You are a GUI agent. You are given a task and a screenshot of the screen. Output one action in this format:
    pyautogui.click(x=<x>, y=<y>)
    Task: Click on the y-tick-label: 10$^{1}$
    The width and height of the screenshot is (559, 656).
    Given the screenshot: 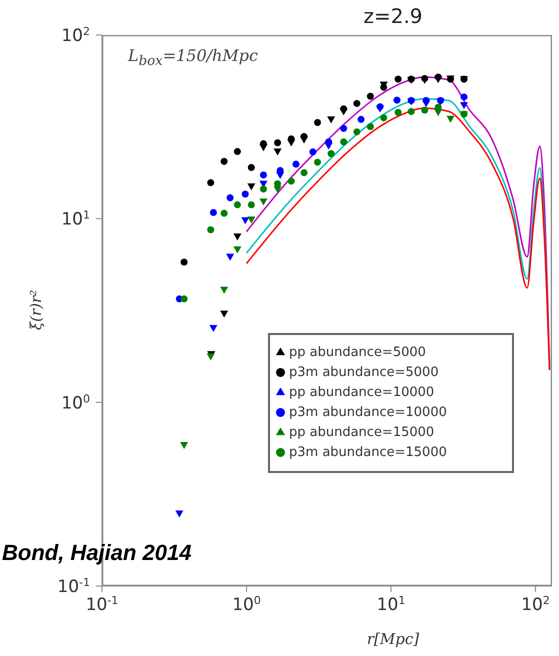 What is the action you would take?
    pyautogui.click(x=75, y=219)
    